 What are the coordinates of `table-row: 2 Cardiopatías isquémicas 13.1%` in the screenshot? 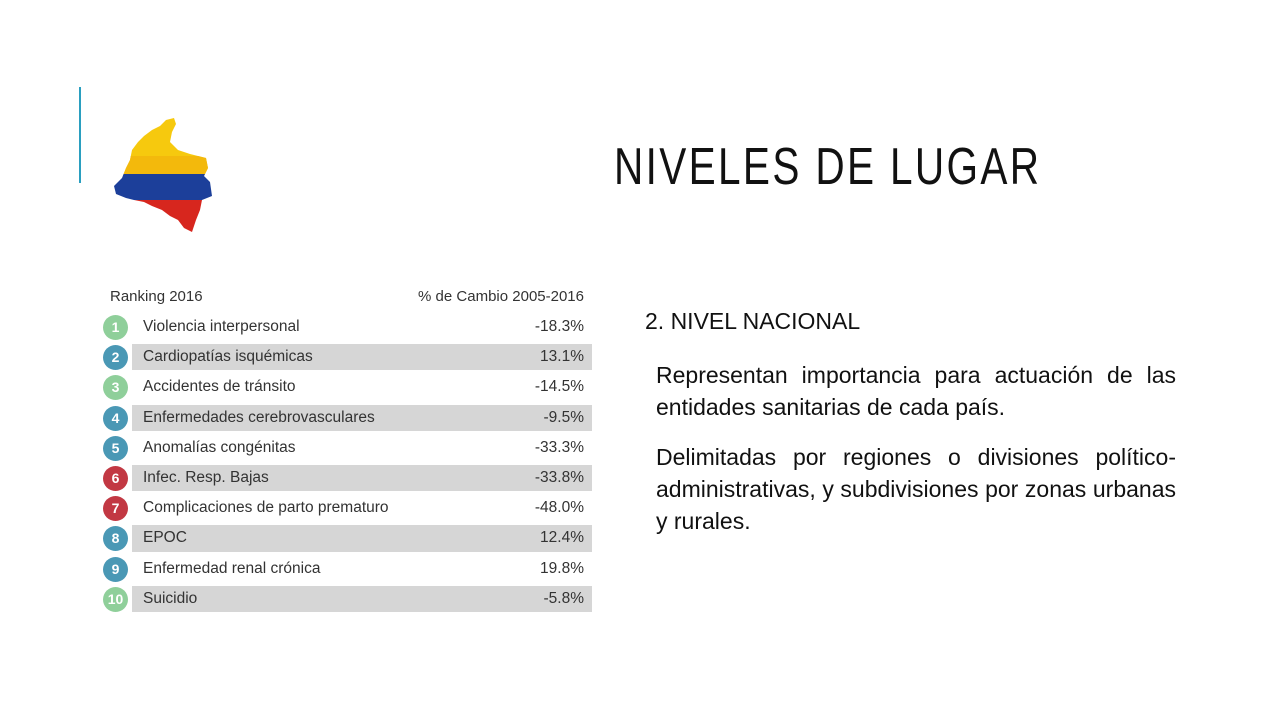 It's located at (346, 357).